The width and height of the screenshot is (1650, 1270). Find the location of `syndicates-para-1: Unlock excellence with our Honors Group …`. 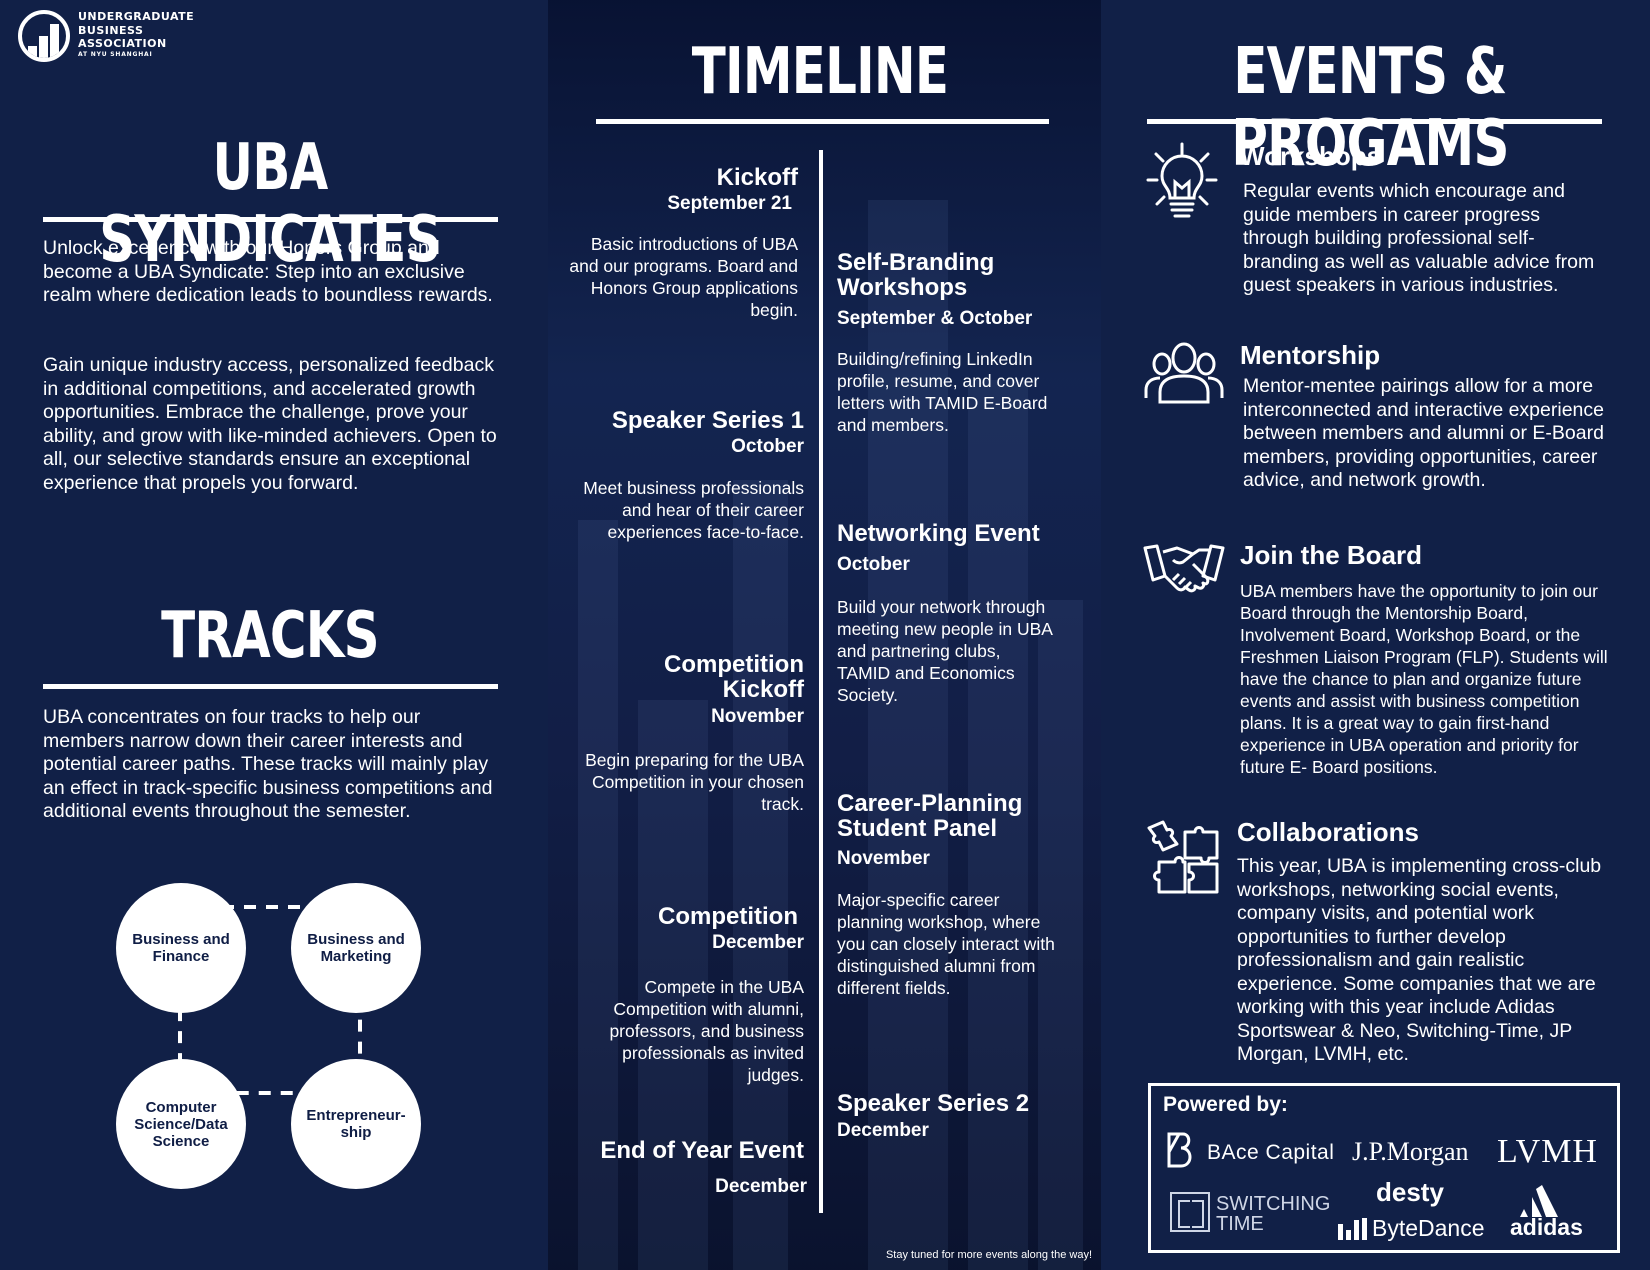

syndicates-para-1: Unlock excellence with our Honors Group … is located at coordinates (268, 271).